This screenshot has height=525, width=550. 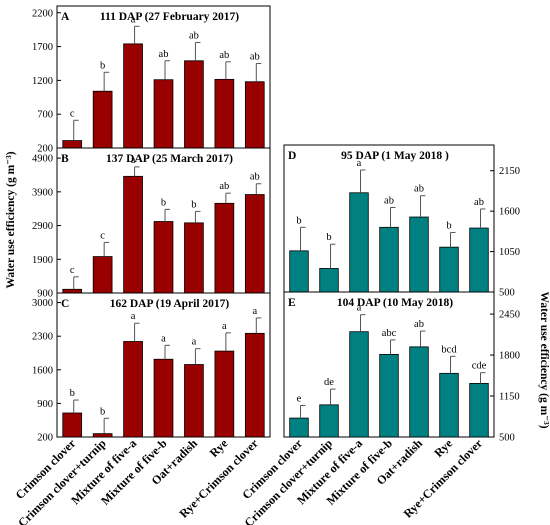 What do you see at coordinates (42, 13) in the screenshot?
I see `y-tick-label: 2200` at bounding box center [42, 13].